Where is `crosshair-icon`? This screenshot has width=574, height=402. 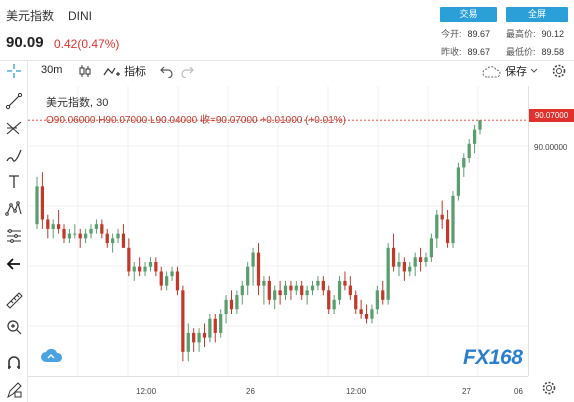
crosshair-icon is located at coordinates (14, 72).